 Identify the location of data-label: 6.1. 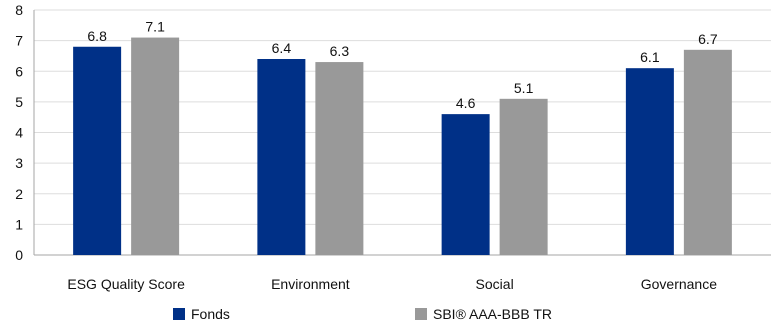
(650, 57).